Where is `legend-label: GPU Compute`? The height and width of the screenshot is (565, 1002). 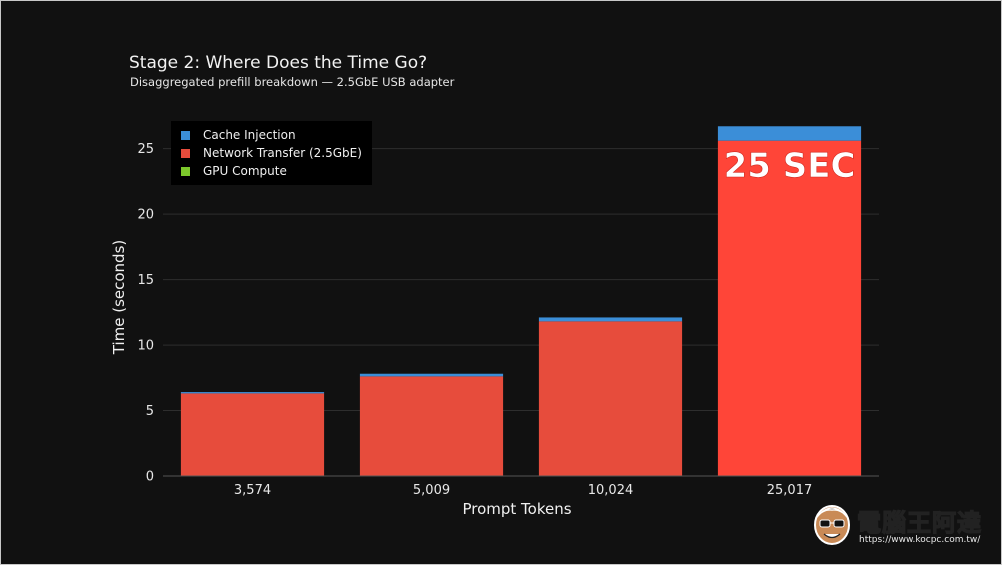 legend-label: GPU Compute is located at coordinates (245, 171).